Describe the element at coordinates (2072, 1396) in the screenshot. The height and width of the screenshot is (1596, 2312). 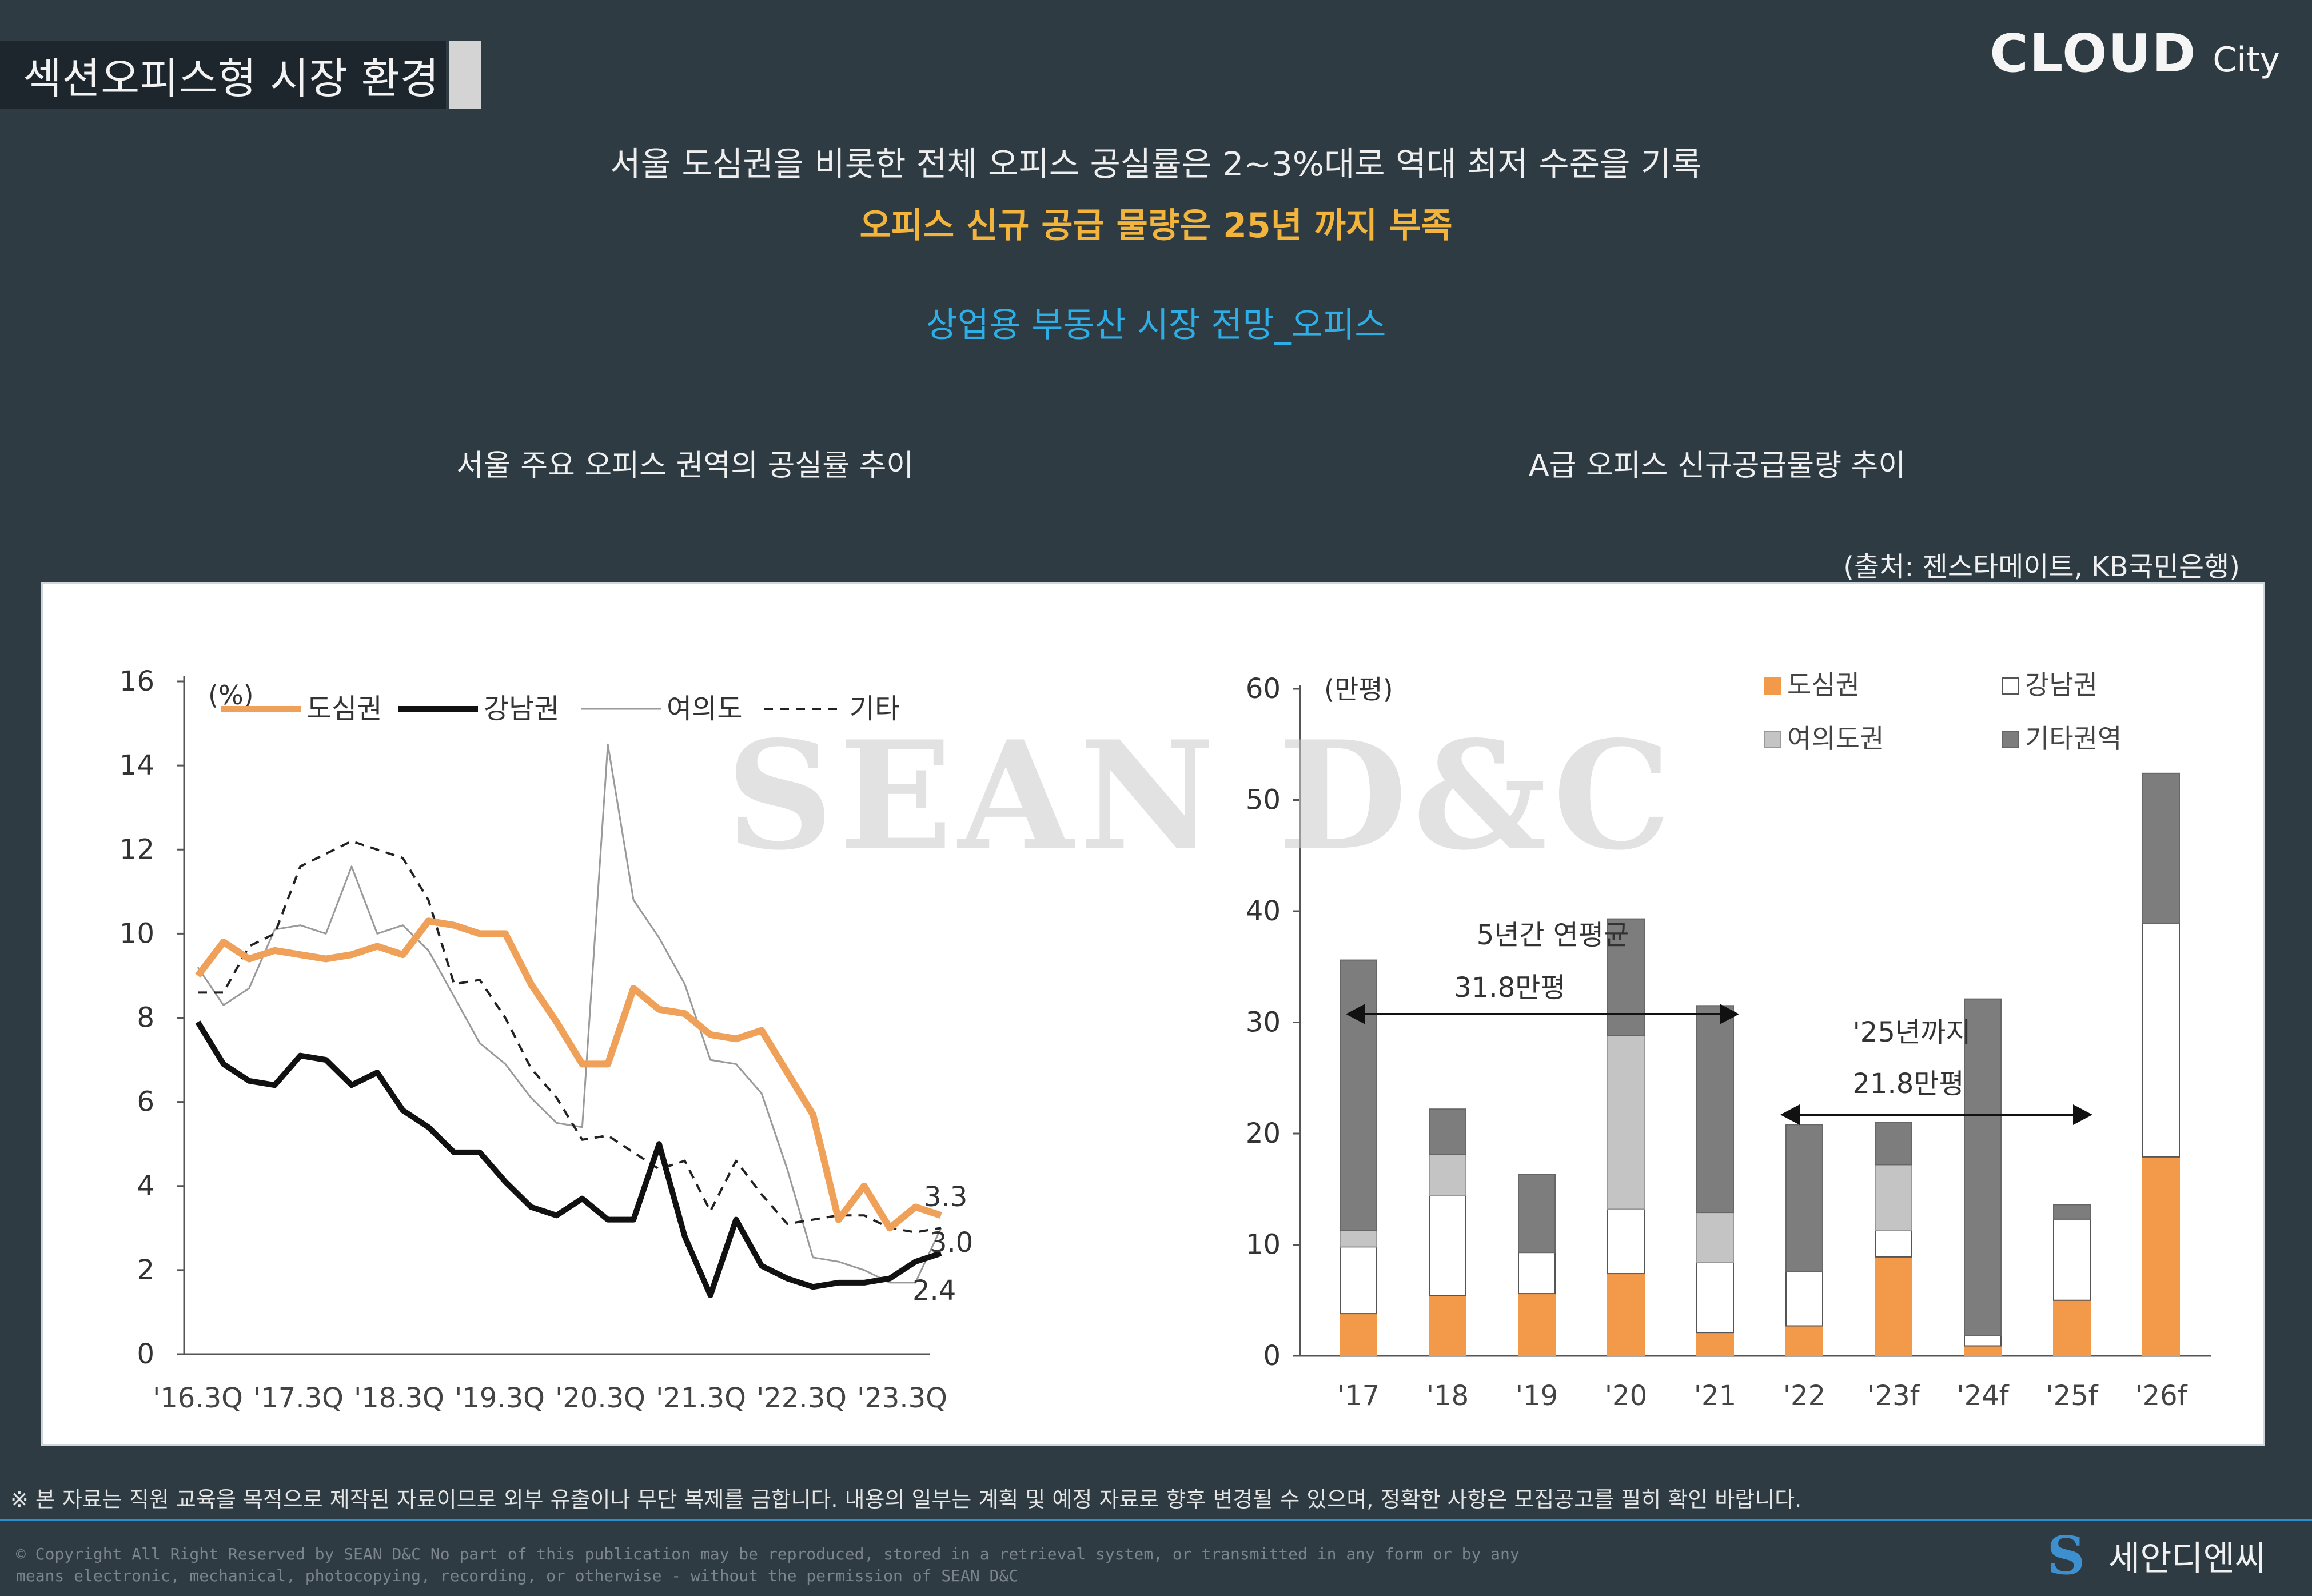
I see `bar-chart-x-tick-label: '25f` at that location.